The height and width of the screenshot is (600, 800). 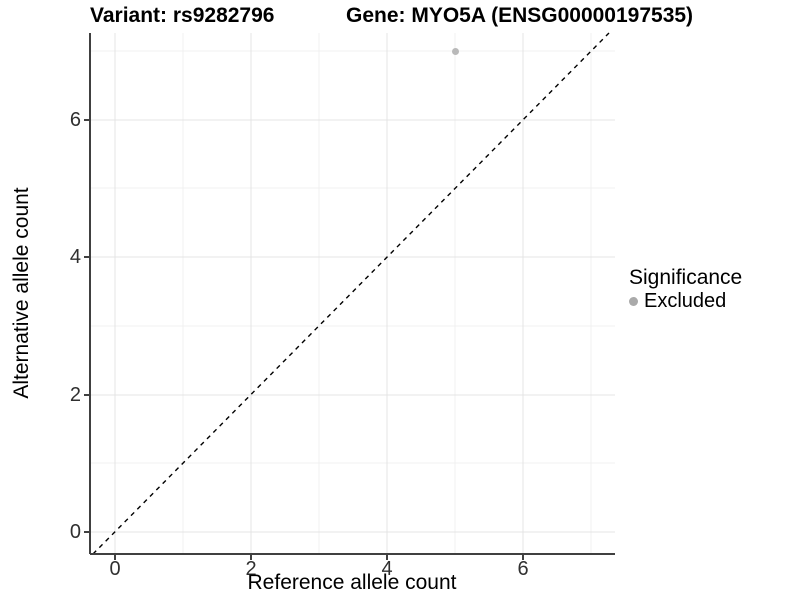 I want to click on legend: Significance Excluded, so click(x=685, y=289).